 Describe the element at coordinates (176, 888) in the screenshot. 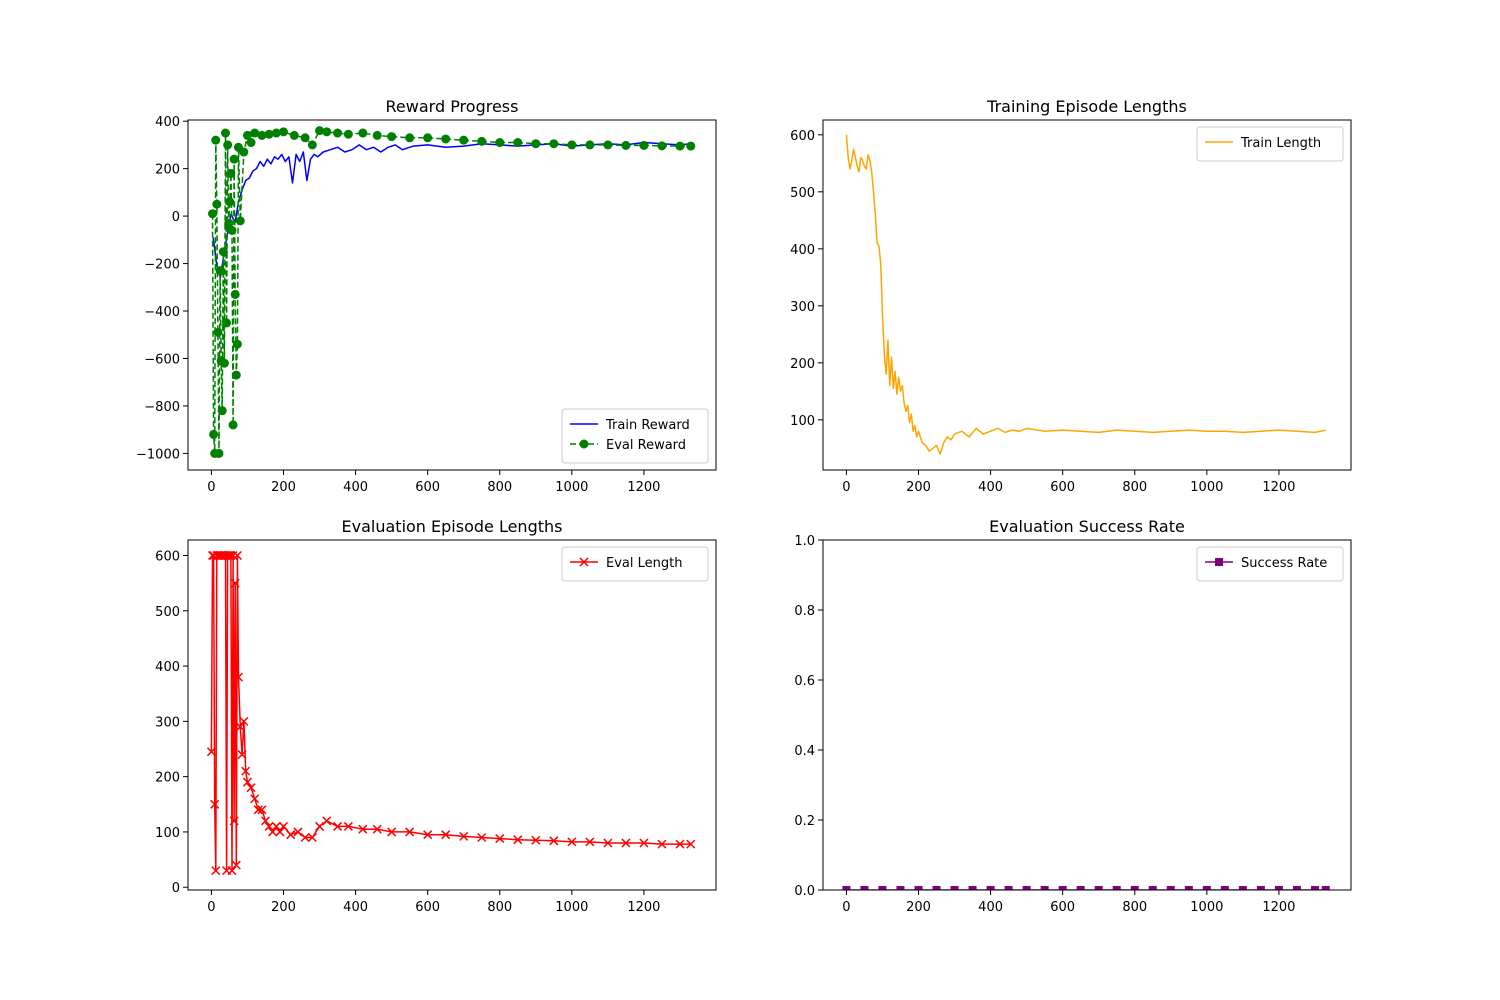

I see `y-tick-label: 0` at that location.